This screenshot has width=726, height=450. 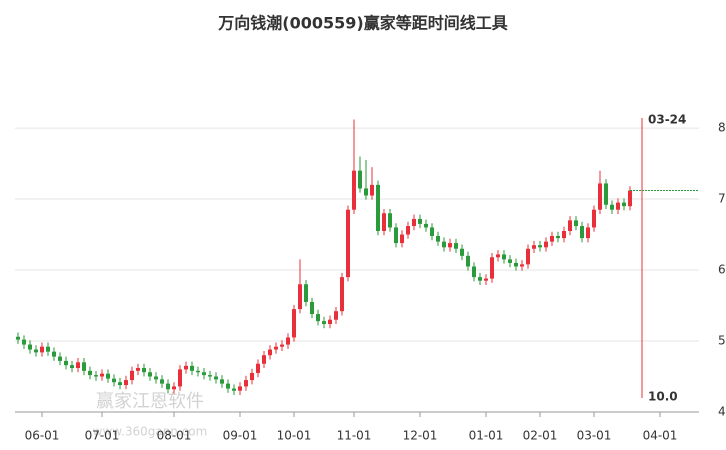 I want to click on x-tick-label: 02-01, so click(x=540, y=436).